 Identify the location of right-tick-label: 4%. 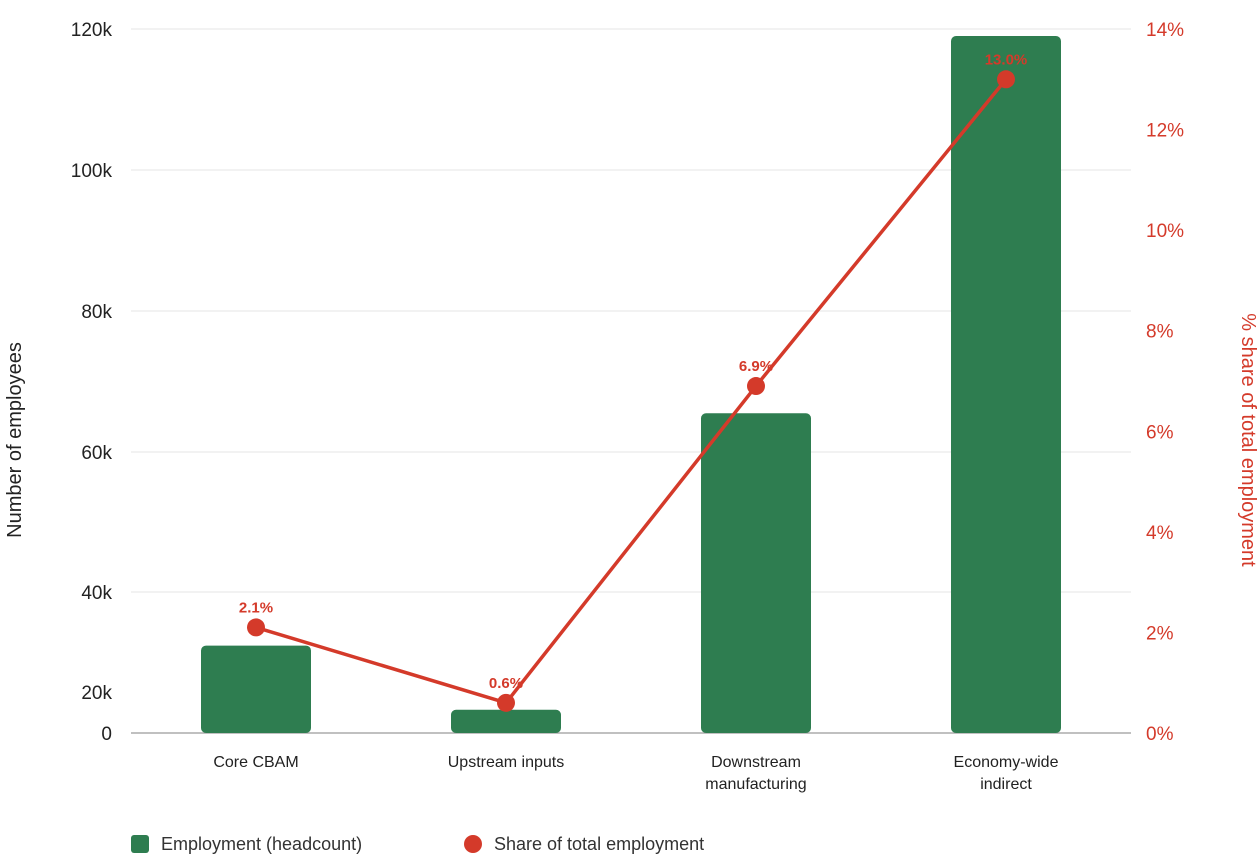
(1160, 533).